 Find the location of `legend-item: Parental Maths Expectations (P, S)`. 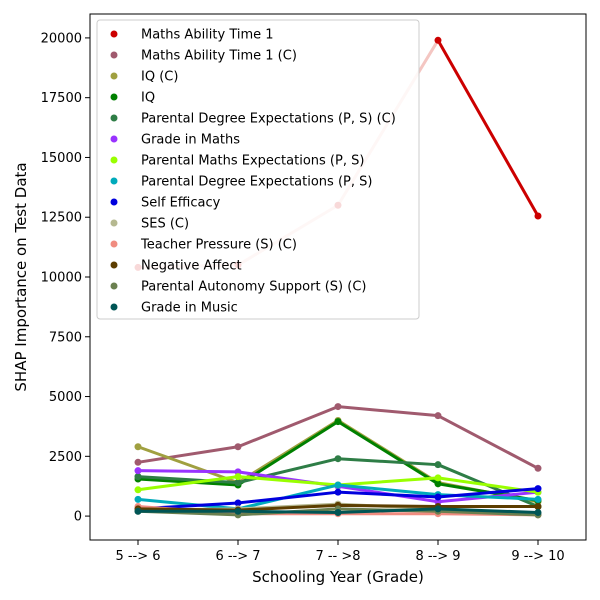

legend-item: Parental Maths Expectations (P, S) is located at coordinates (237, 161).